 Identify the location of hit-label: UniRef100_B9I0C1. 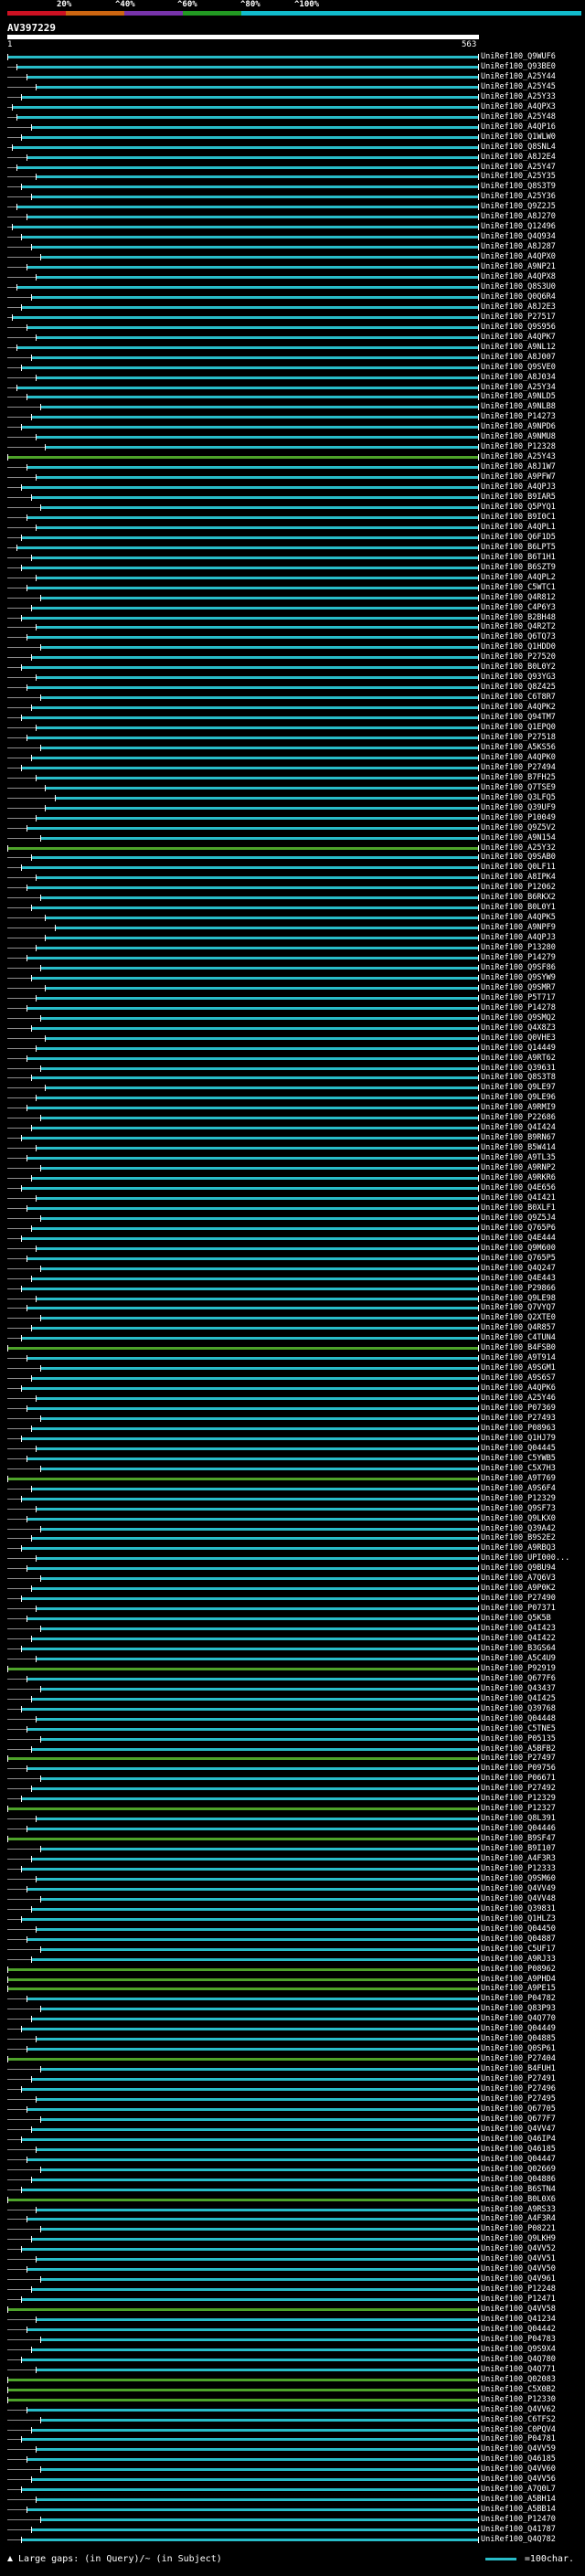
(518, 517).